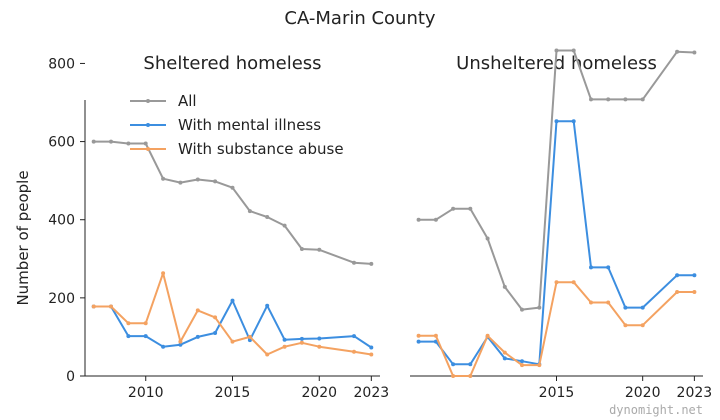 The image size is (720, 420). Describe the element at coordinates (557, 393) in the screenshot. I see `x-tick-label: 2015` at that location.